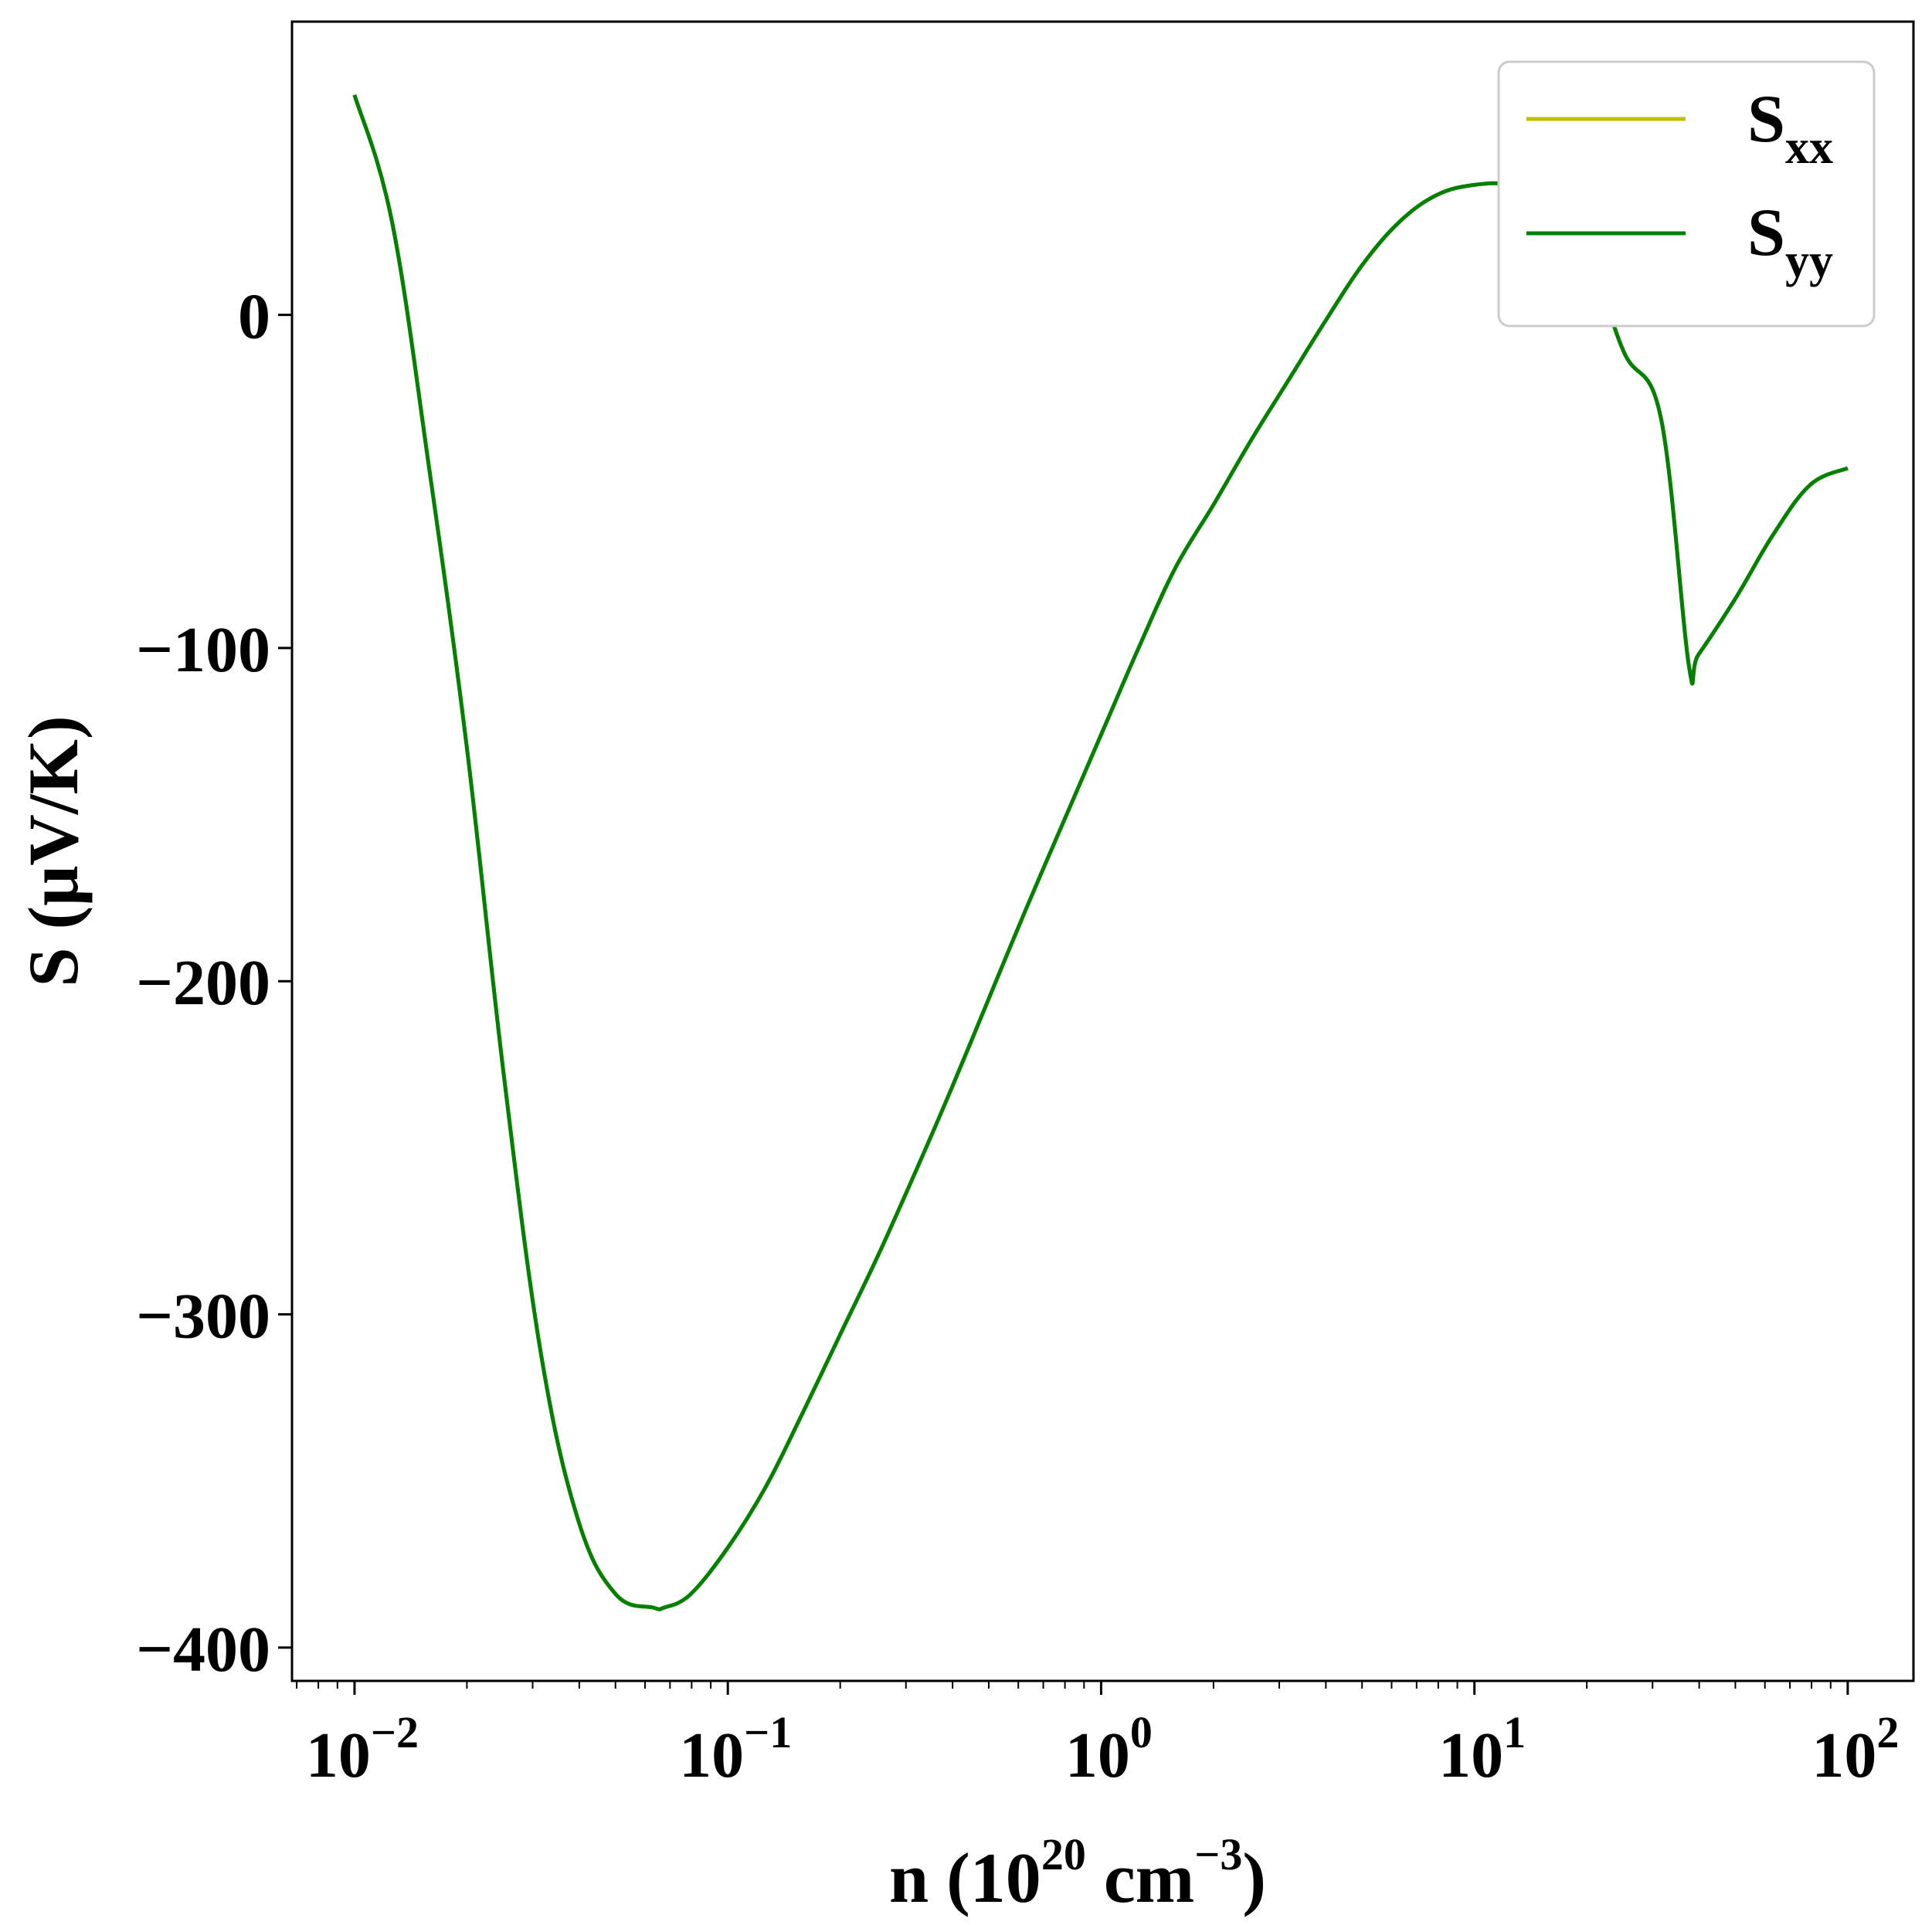 The image size is (1932, 1925). I want to click on y-tick-label: −100, so click(203, 650).